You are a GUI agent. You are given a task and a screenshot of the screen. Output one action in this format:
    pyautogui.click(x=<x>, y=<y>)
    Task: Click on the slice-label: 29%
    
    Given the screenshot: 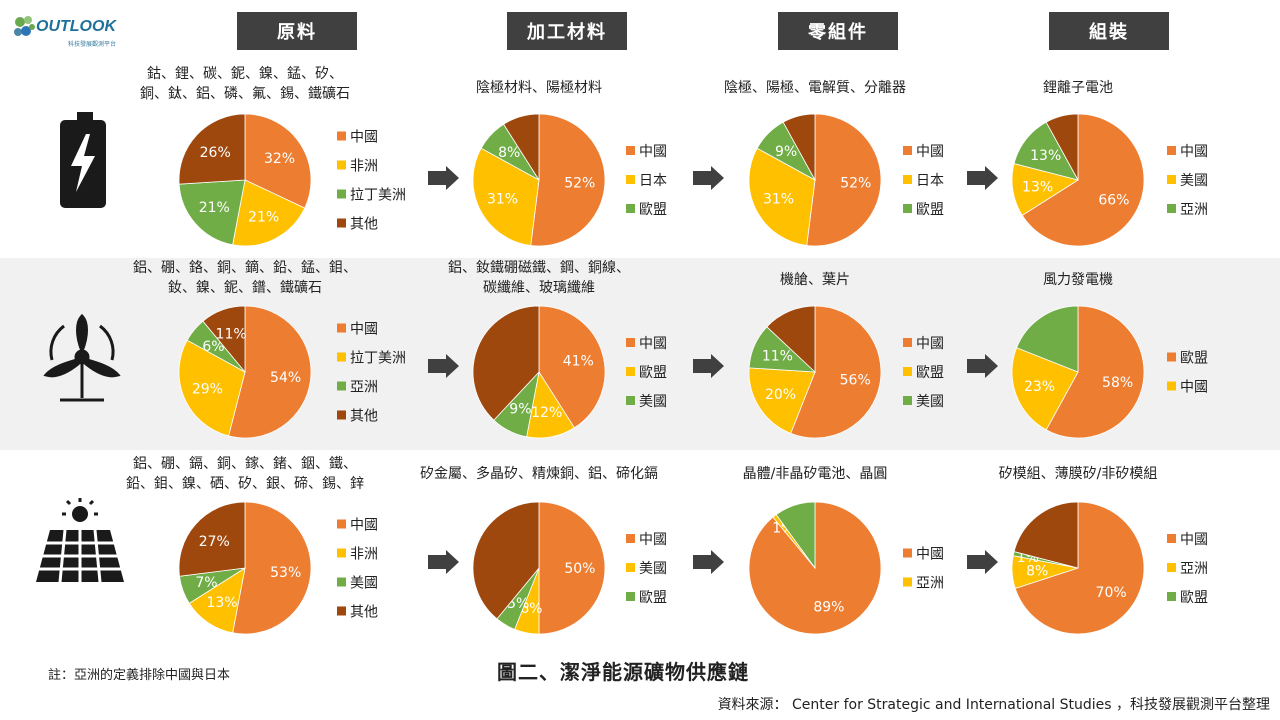 What is the action you would take?
    pyautogui.click(x=207, y=389)
    